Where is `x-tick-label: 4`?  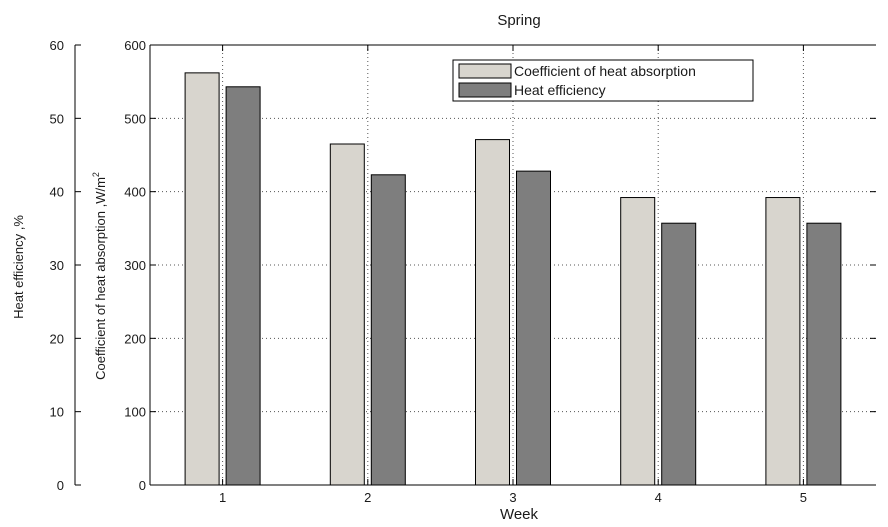
x-tick-label: 4 is located at coordinates (658, 497).